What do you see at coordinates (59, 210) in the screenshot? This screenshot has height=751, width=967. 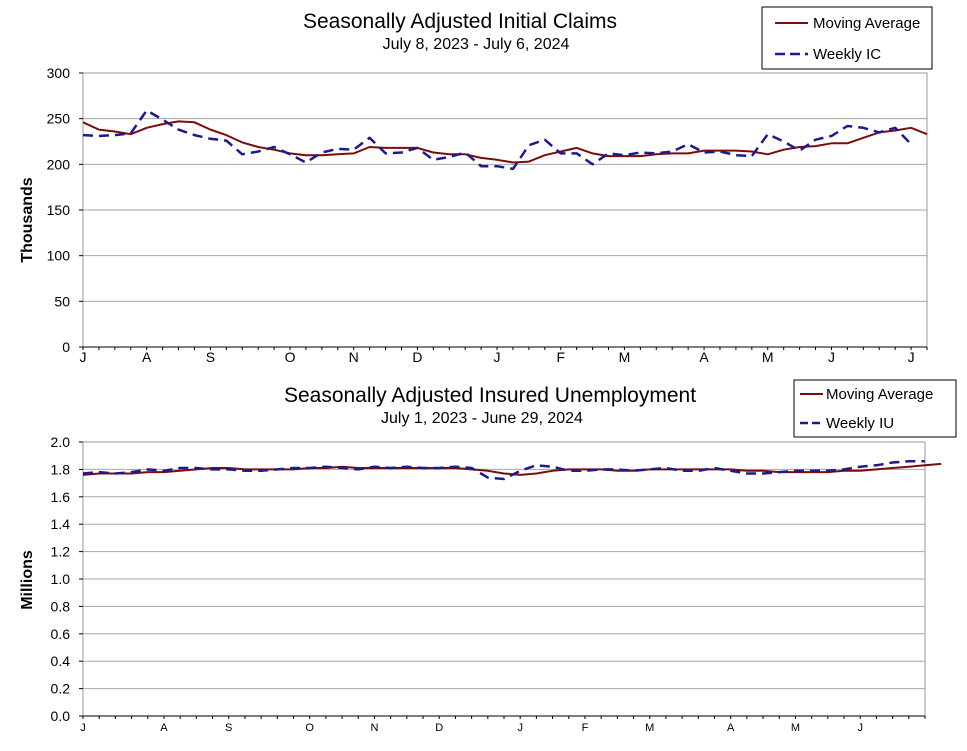 I see `chart1-ytick-label: 150` at bounding box center [59, 210].